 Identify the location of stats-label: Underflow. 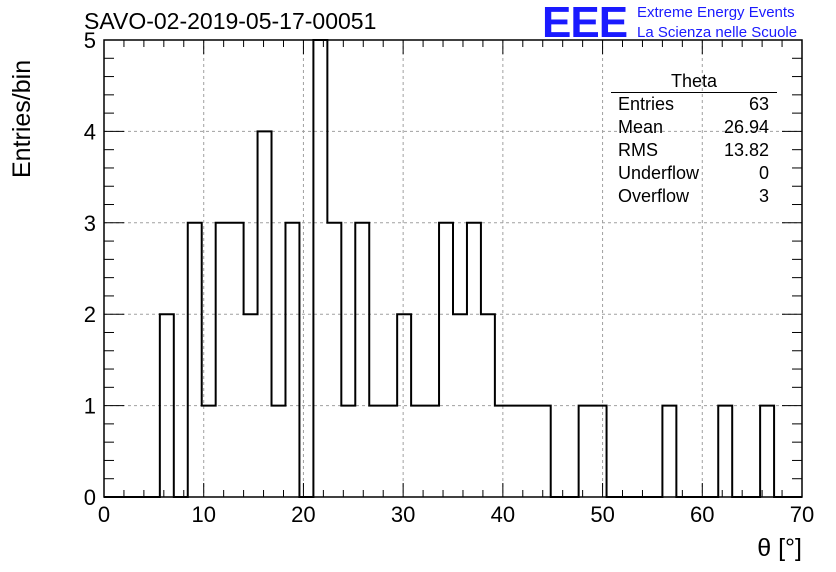
(659, 173).